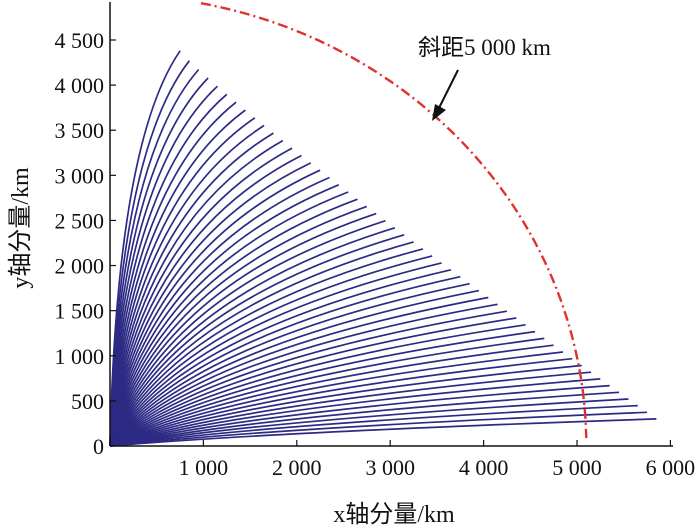  Describe the element at coordinates (394, 514) in the screenshot. I see `x-axis-title: x轴分量/km` at that location.